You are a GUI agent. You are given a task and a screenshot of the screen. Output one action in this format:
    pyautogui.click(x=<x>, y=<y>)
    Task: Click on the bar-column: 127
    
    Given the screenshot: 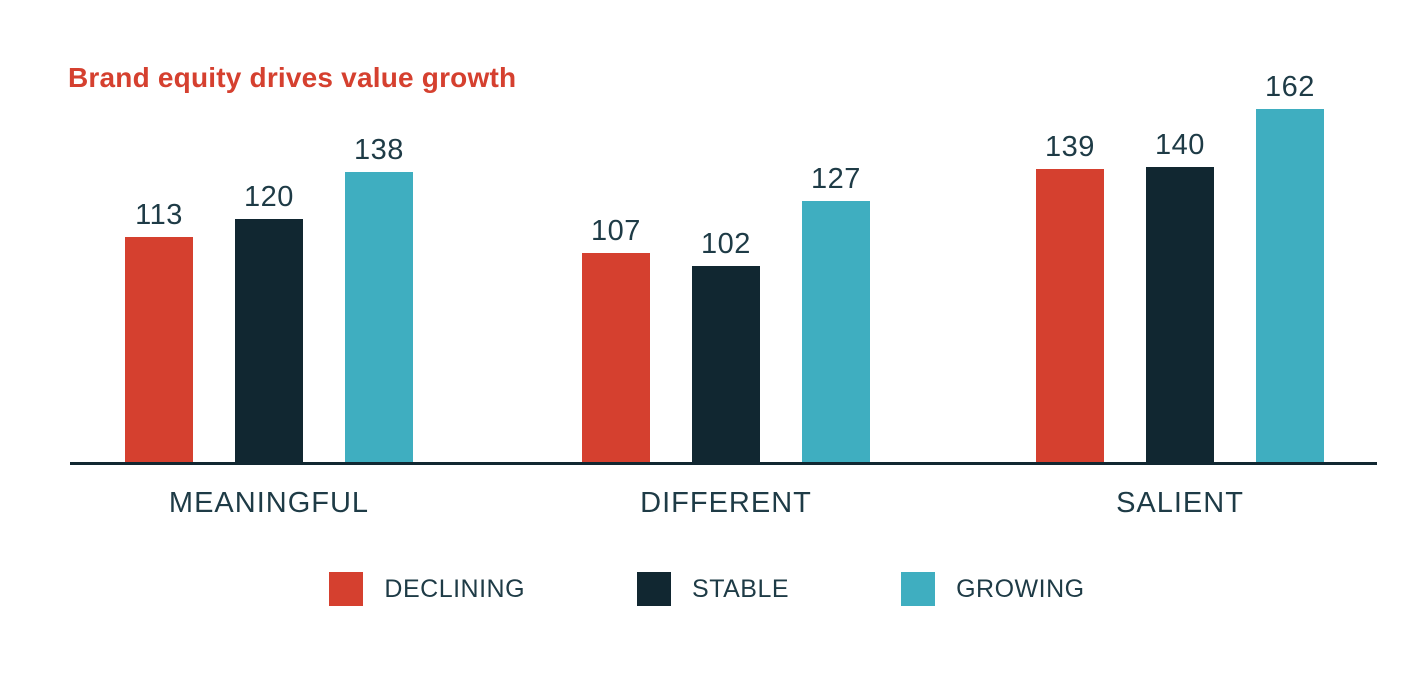 What is the action you would take?
    pyautogui.click(x=836, y=312)
    